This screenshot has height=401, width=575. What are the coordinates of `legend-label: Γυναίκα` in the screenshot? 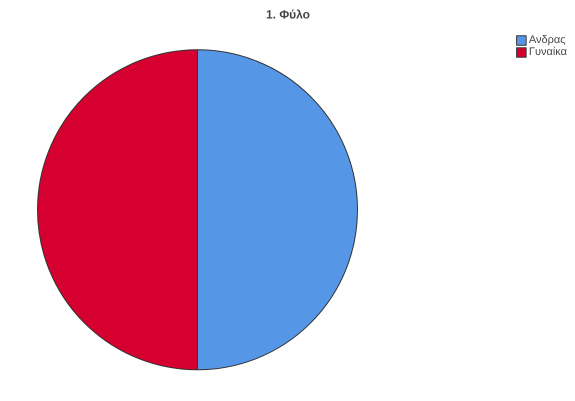 It's located at (547, 52).